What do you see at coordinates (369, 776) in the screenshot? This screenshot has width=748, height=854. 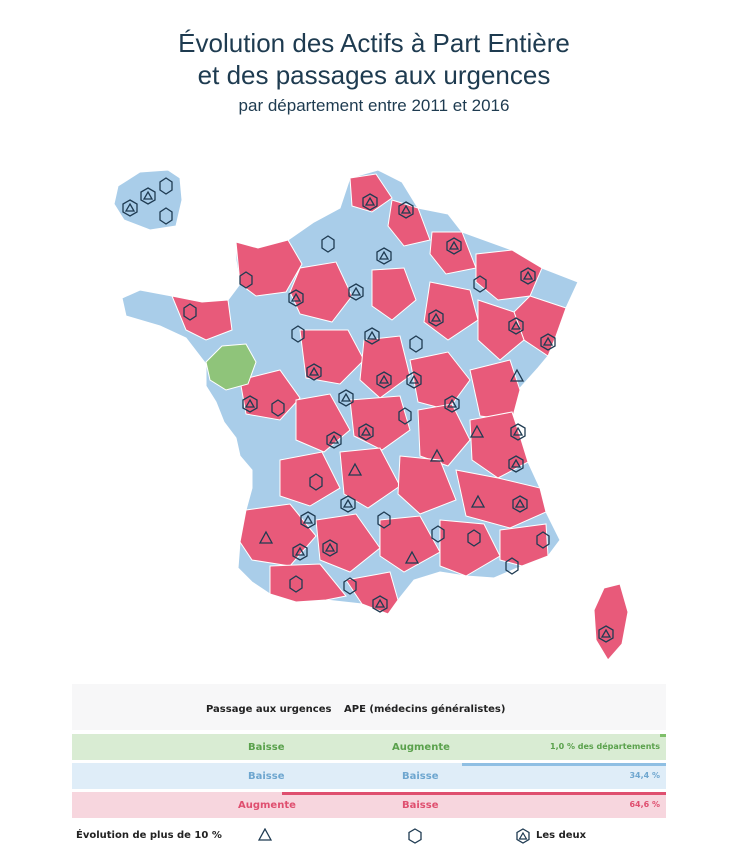 I see `legend-row-blue: Baisse Baisse 34,4 %` at bounding box center [369, 776].